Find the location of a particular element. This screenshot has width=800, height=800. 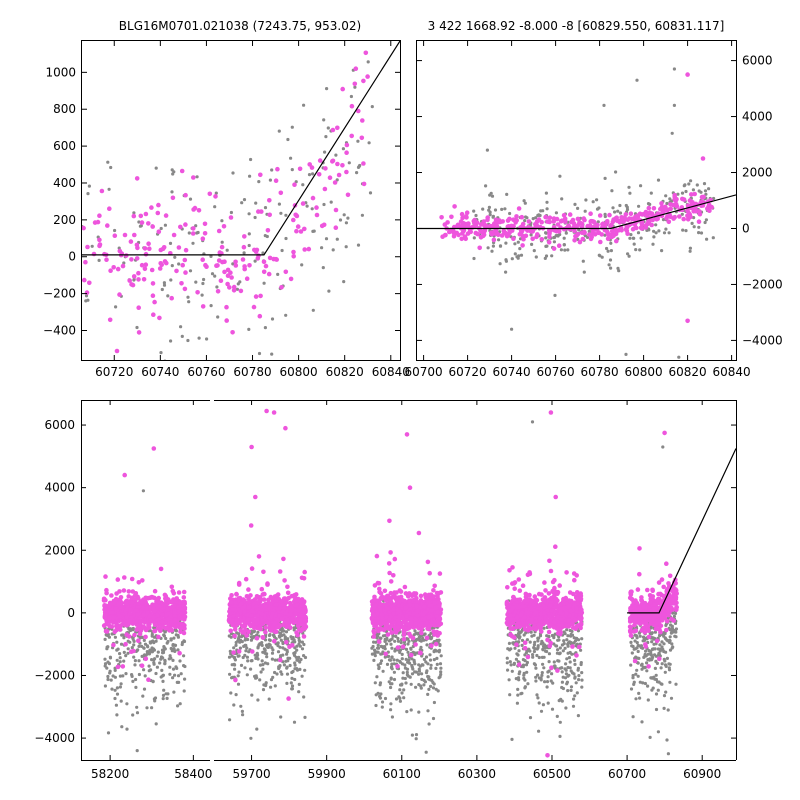

y-tick-label: 600 is located at coordinates (64, 146).